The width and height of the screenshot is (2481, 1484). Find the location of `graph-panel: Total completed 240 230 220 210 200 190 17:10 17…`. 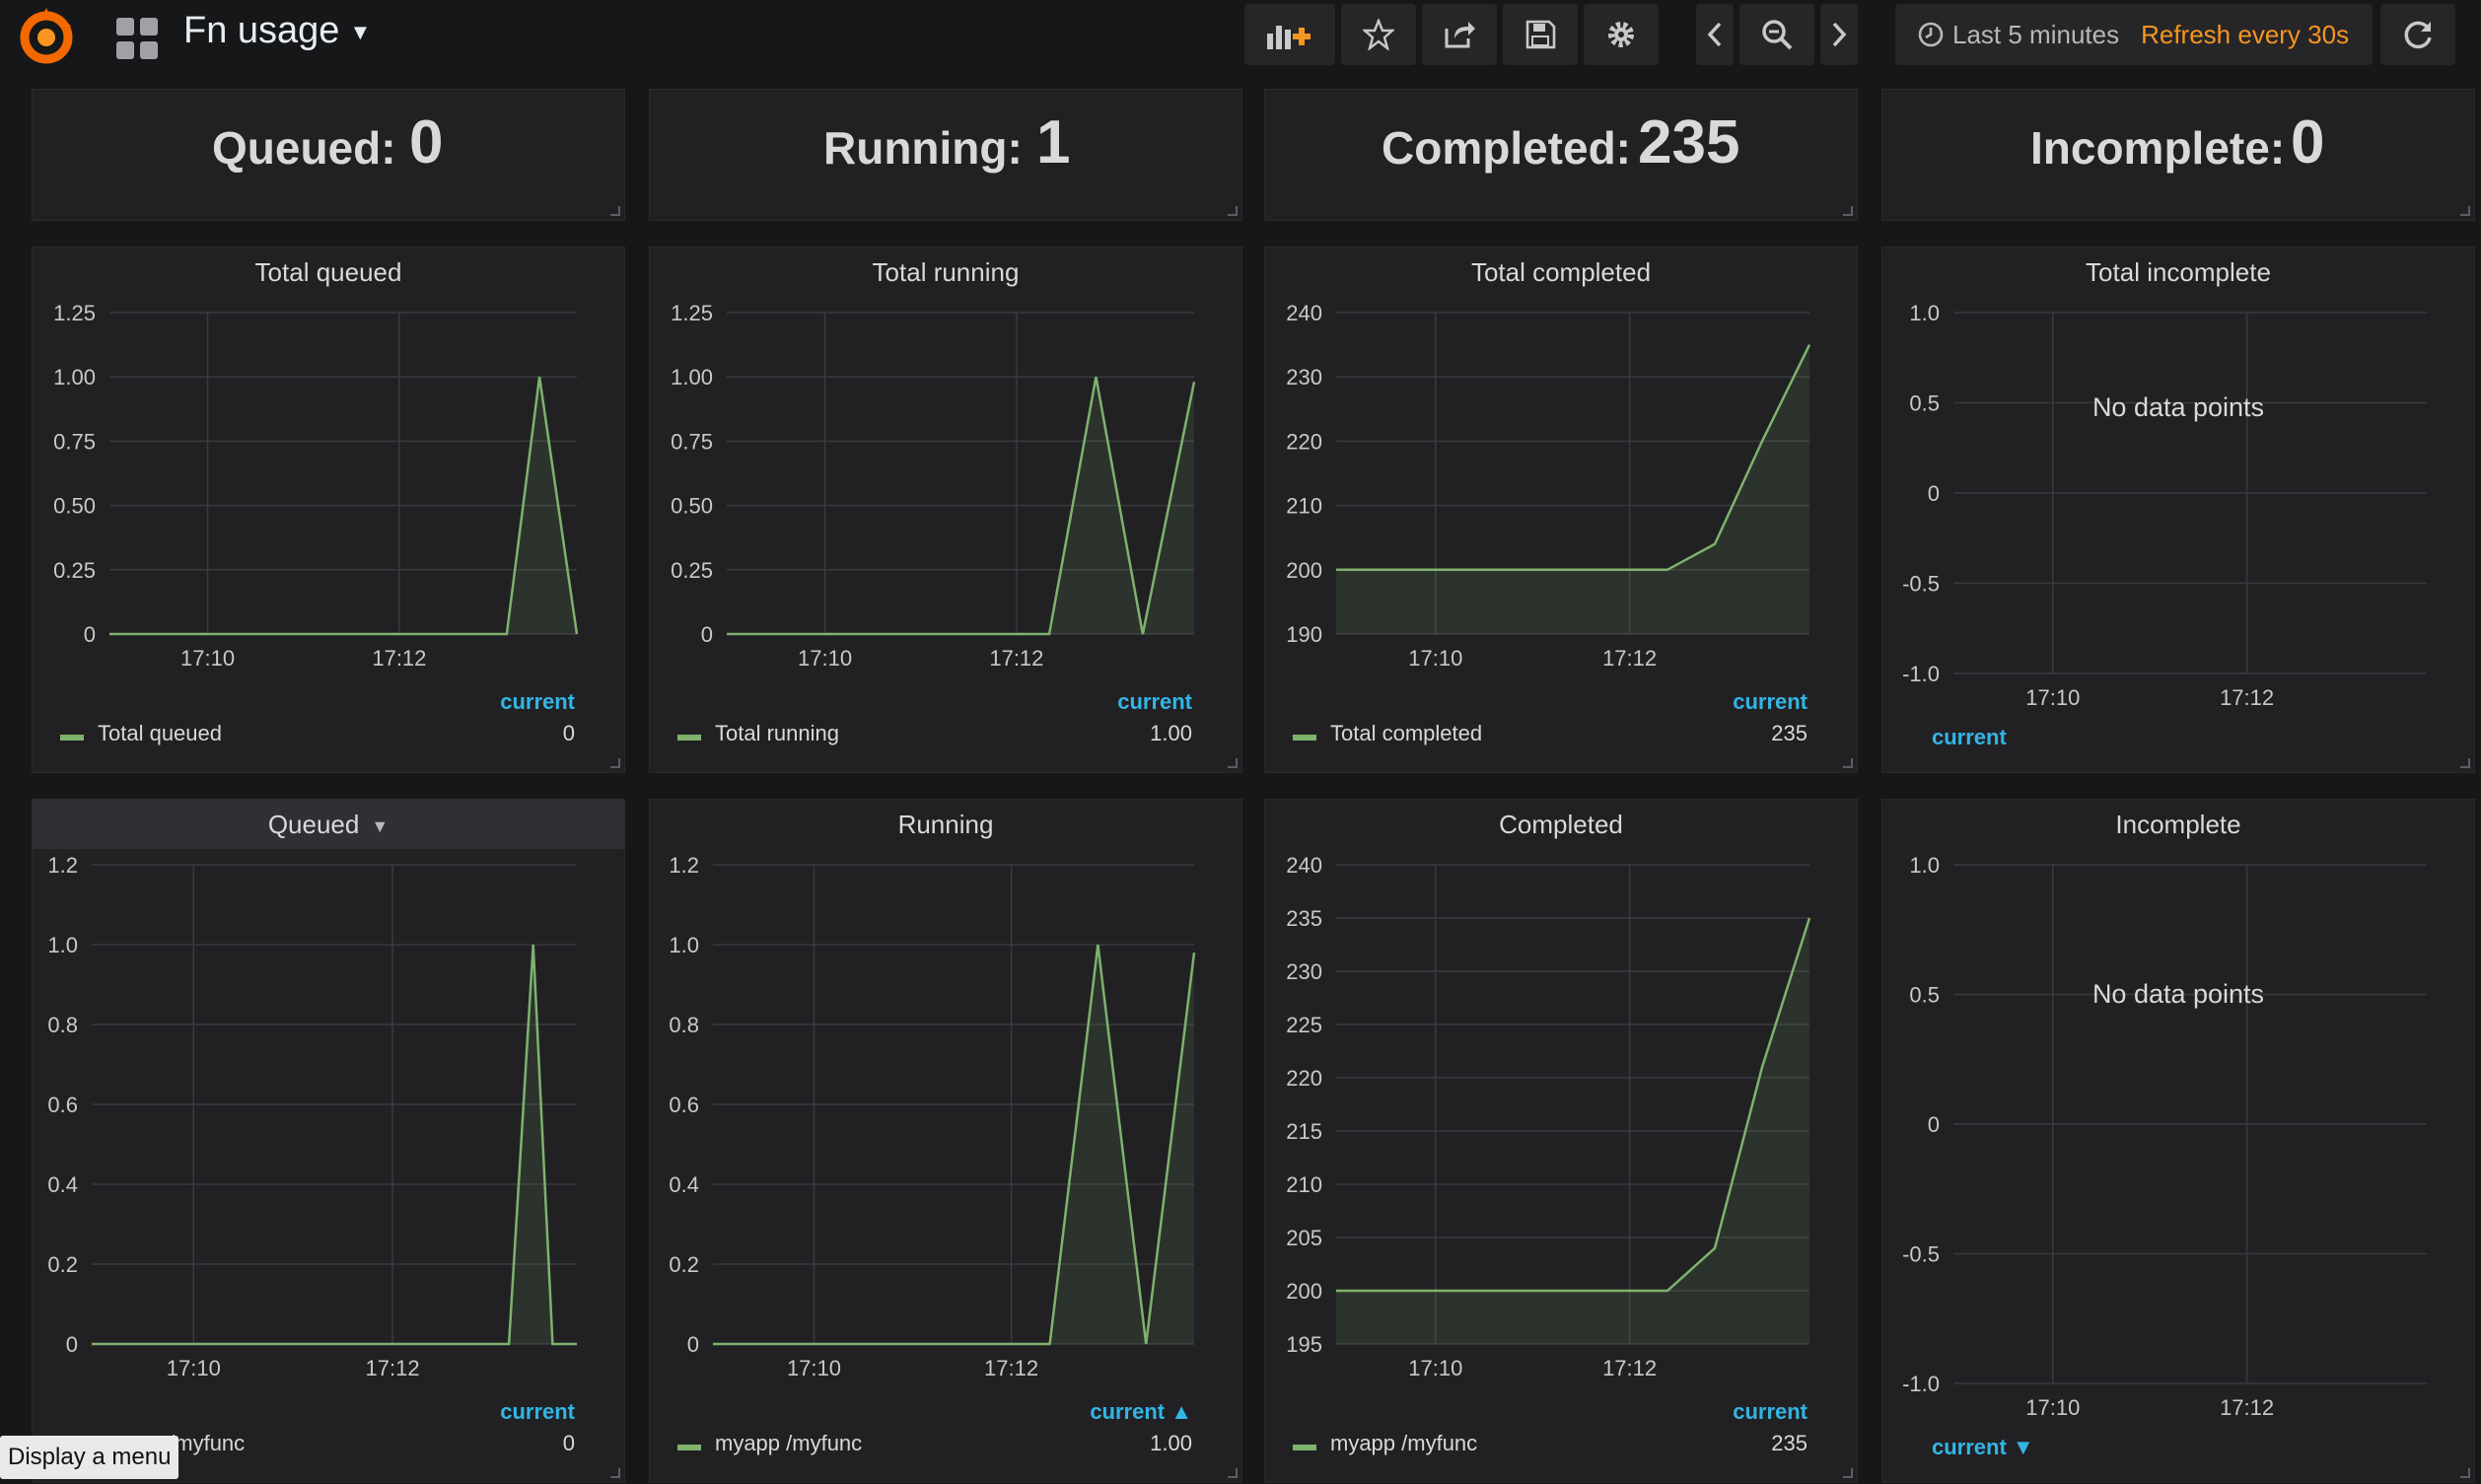

graph-panel: Total completed 240 230 220 210 200 190 17:10 17… is located at coordinates (1561, 510).